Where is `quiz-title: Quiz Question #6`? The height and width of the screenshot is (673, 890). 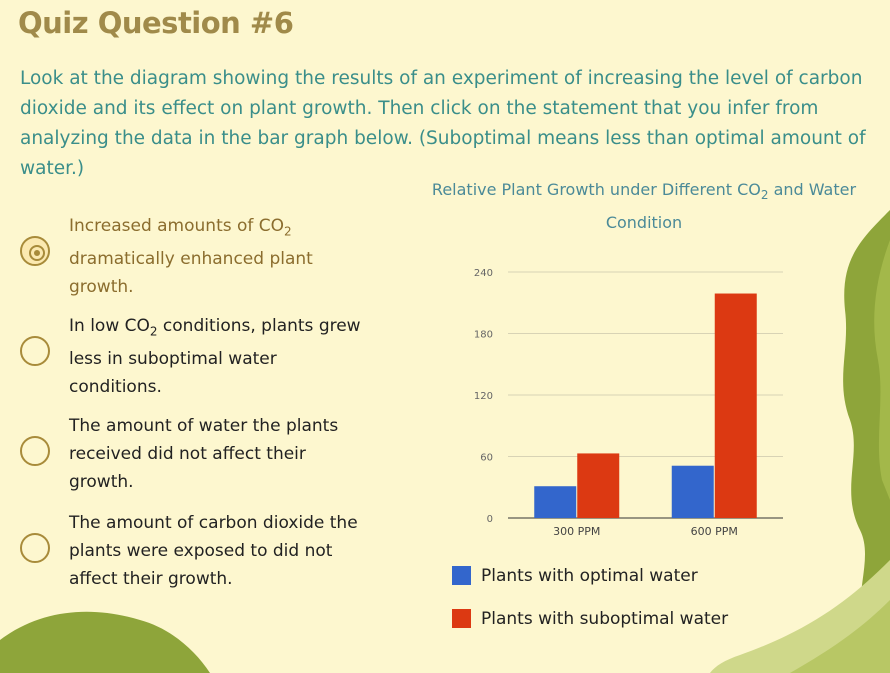
quiz-title: Quiz Question #6 is located at coordinates (156, 23).